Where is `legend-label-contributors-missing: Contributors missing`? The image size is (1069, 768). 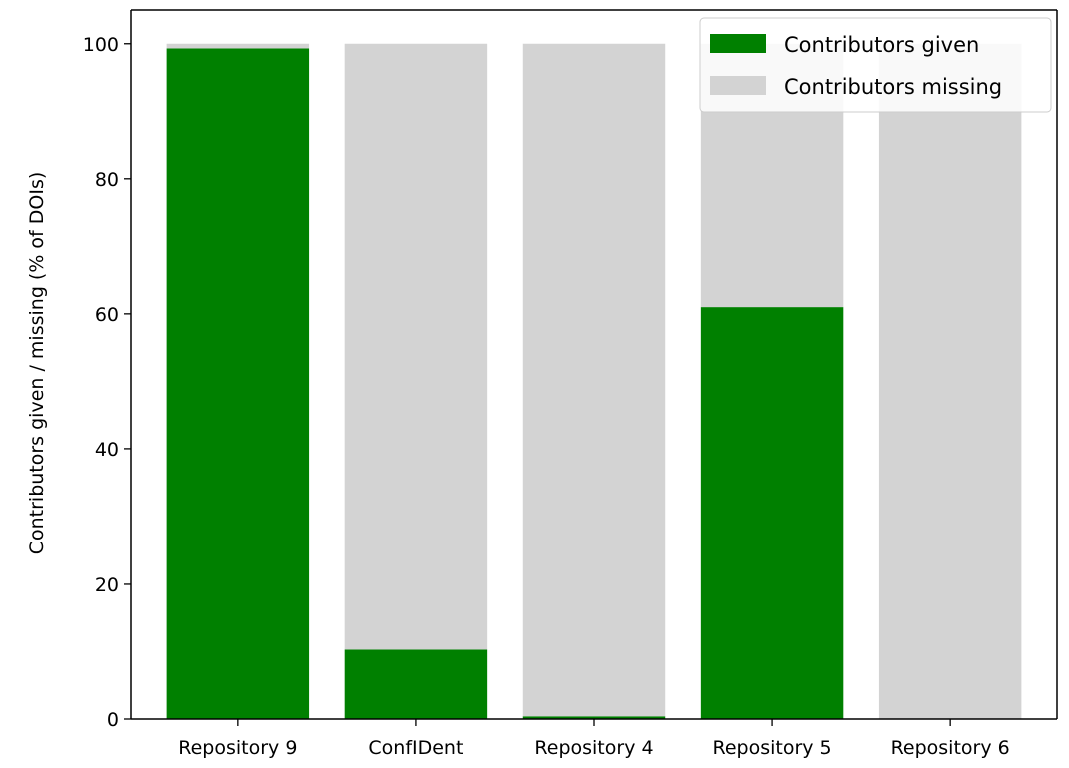 legend-label-contributors-missing: Contributors missing is located at coordinates (893, 87).